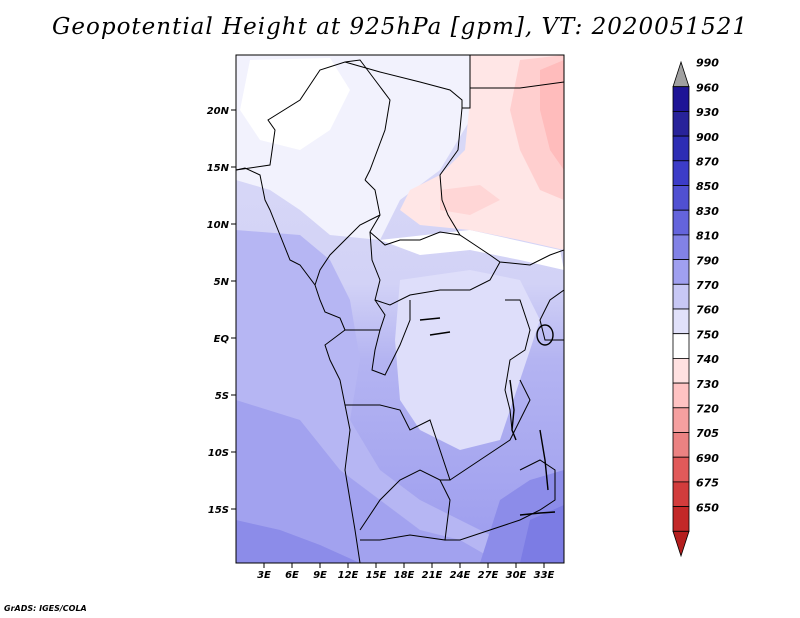 Image resolution: width=800 pixels, height=618 pixels. Describe the element at coordinates (218, 453) in the screenshot. I see `lat-label: 10S` at that location.